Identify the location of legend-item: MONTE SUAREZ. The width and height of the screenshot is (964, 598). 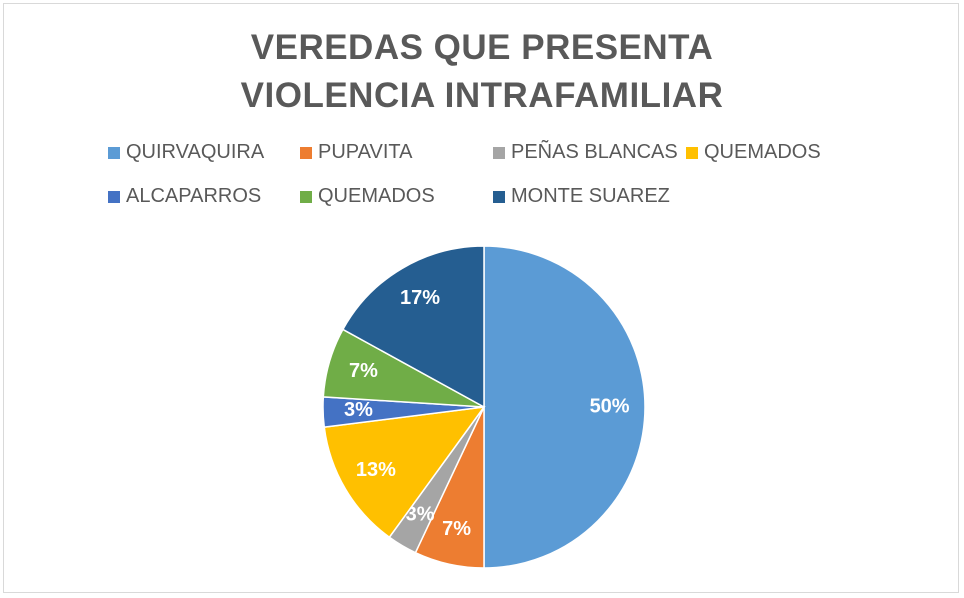
(581, 196).